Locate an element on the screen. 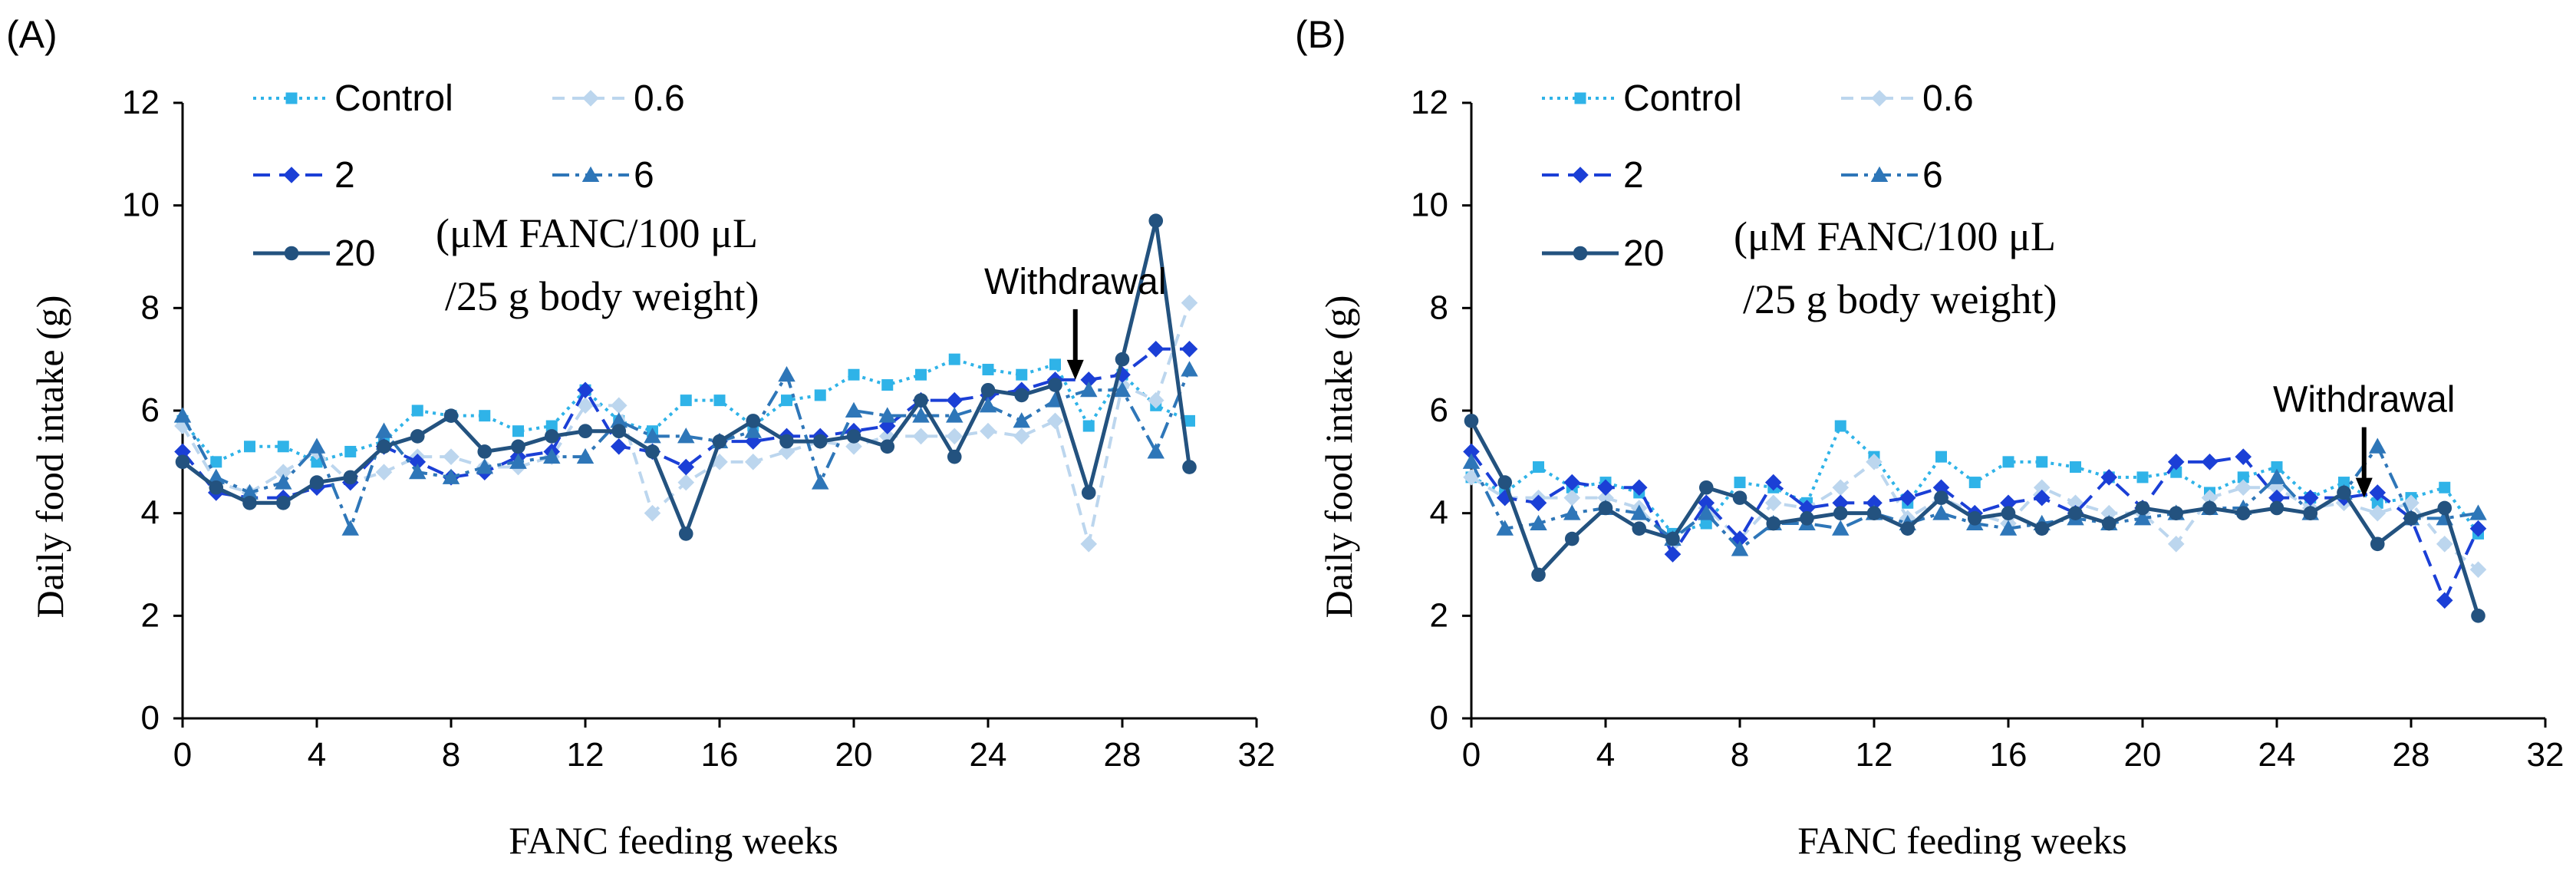 This screenshot has width=2576, height=878. legend-label: 6 is located at coordinates (644, 175).